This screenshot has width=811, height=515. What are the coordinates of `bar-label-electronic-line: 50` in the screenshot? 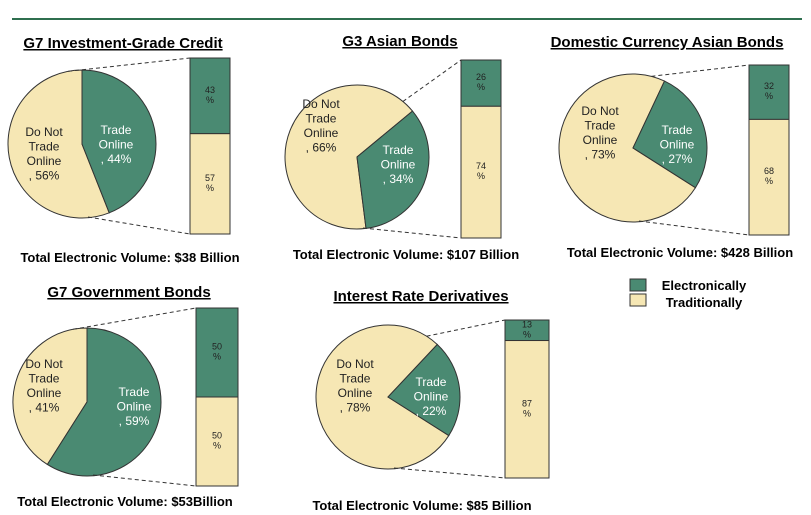 It's located at (217, 347).